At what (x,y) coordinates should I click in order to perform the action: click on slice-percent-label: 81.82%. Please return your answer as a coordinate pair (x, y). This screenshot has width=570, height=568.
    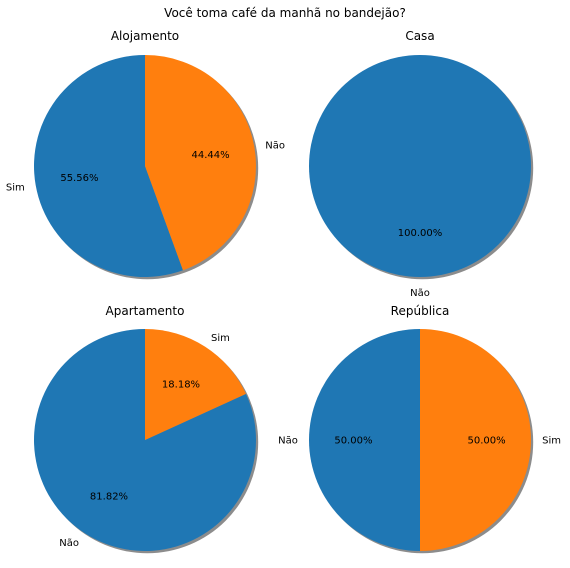
    Looking at the image, I should click on (109, 497).